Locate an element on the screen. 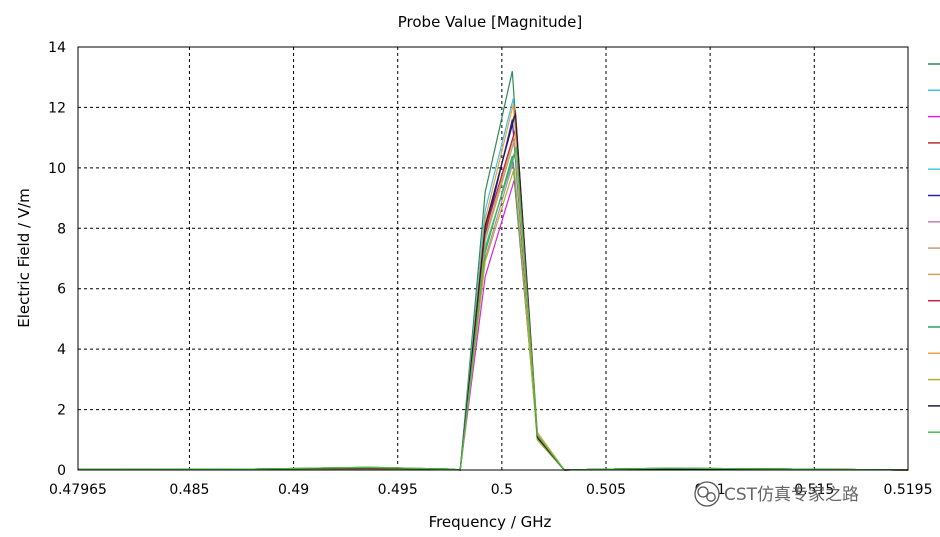 Image resolution: width=940 pixels, height=537 pixels. y-tick-label: 0 is located at coordinates (61, 471).